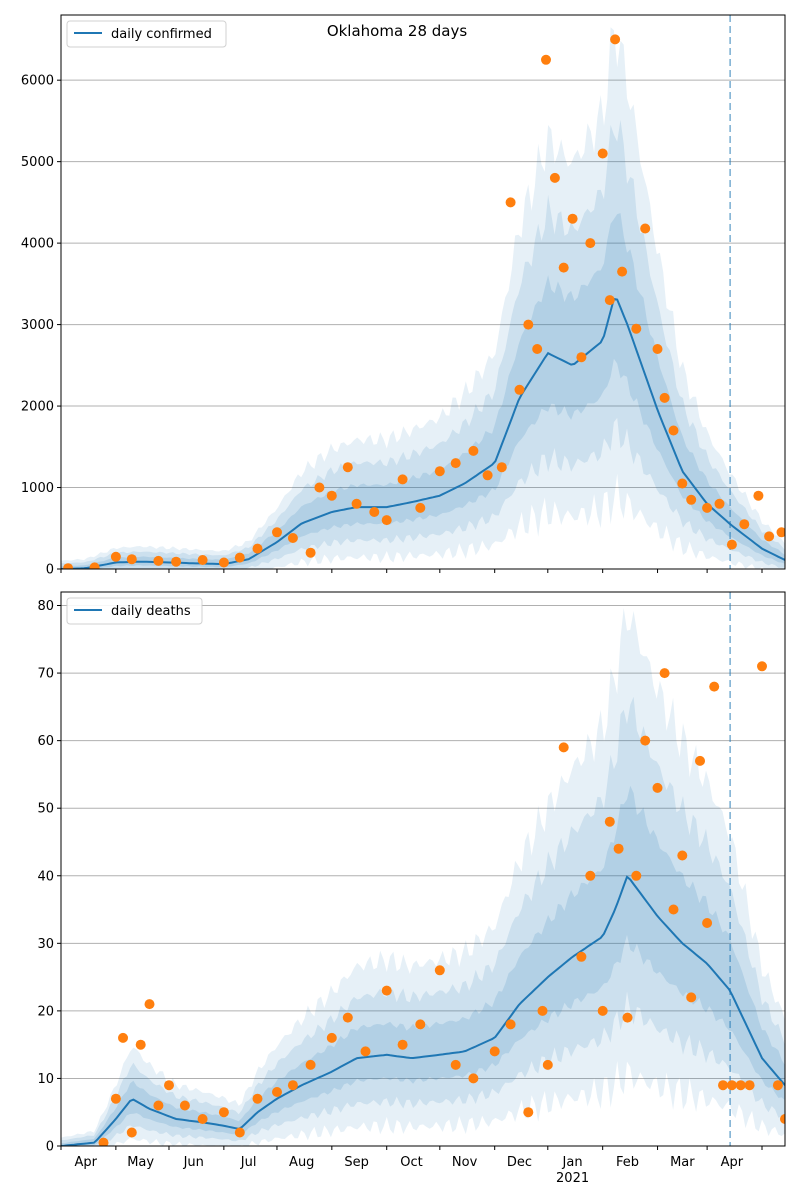 This screenshot has height=1200, width=800. Describe the element at coordinates (356, 1162) in the screenshot. I see `deaths-x-tick-label: Sep` at that location.